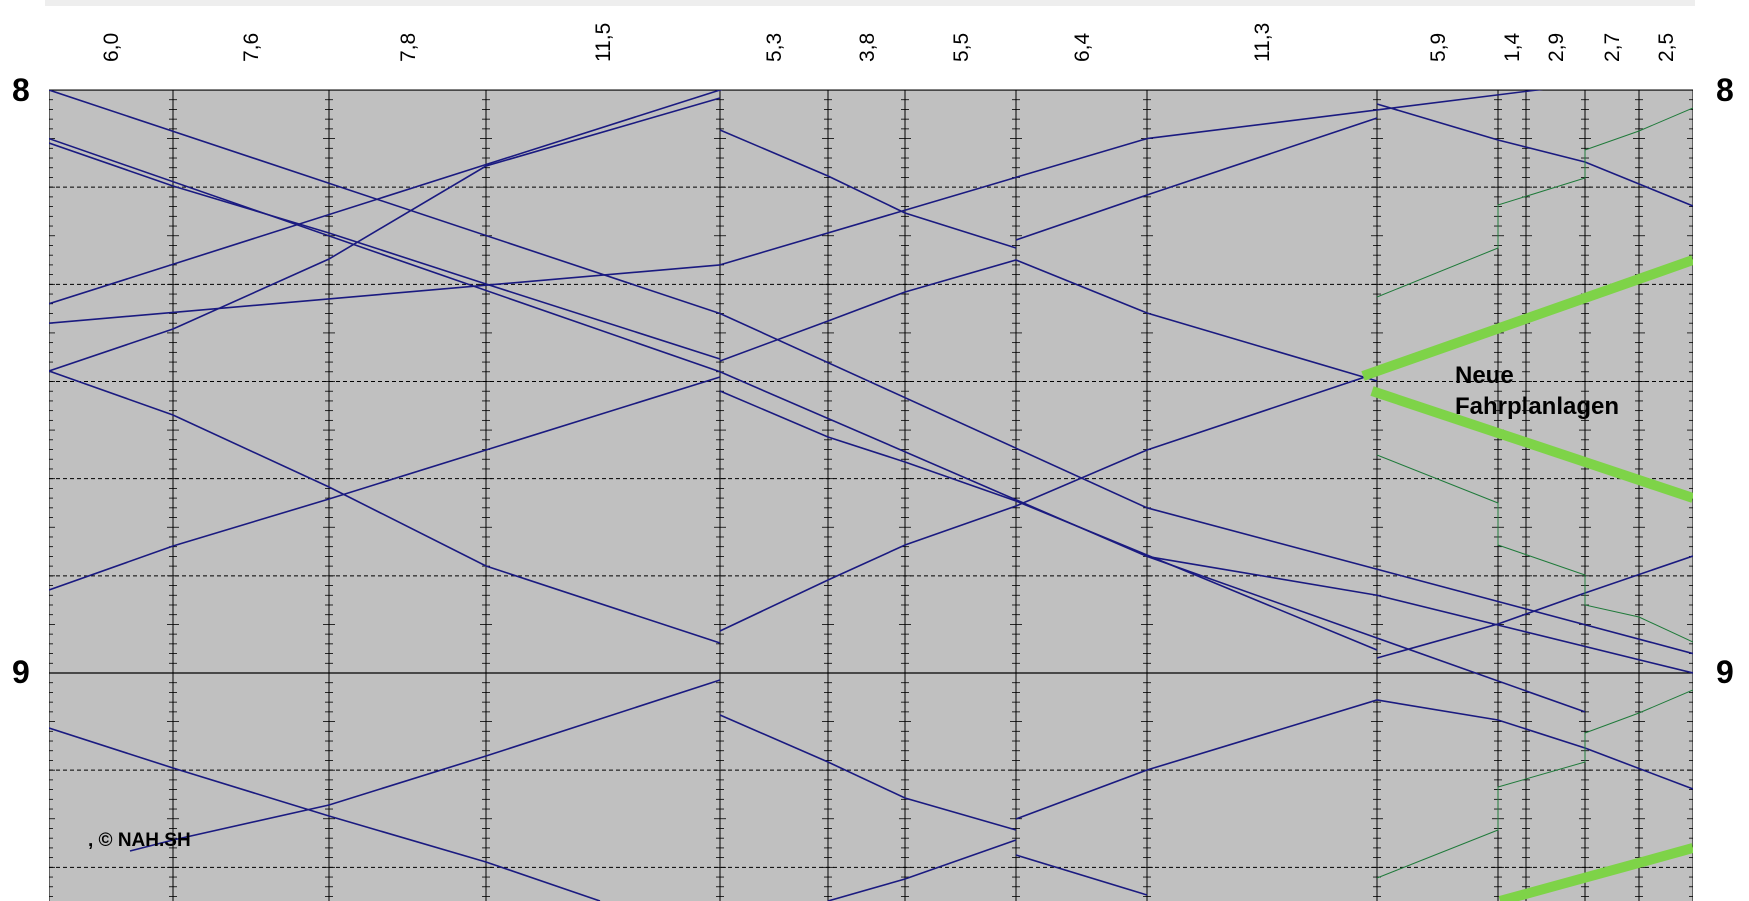 The width and height of the screenshot is (1749, 901). Describe the element at coordinates (774, 47) in the screenshot. I see `distance-label: 5,3` at that location.